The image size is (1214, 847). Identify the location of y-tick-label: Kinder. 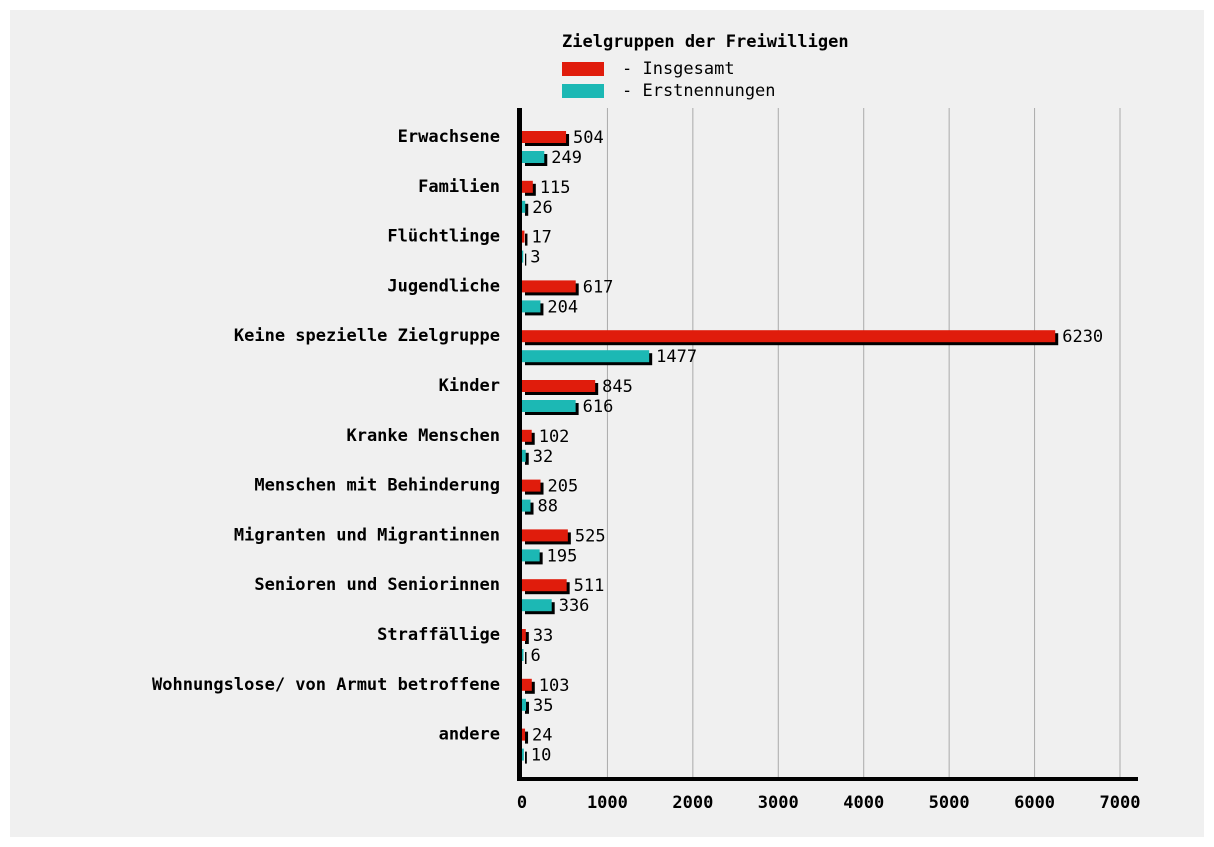
(469, 386).